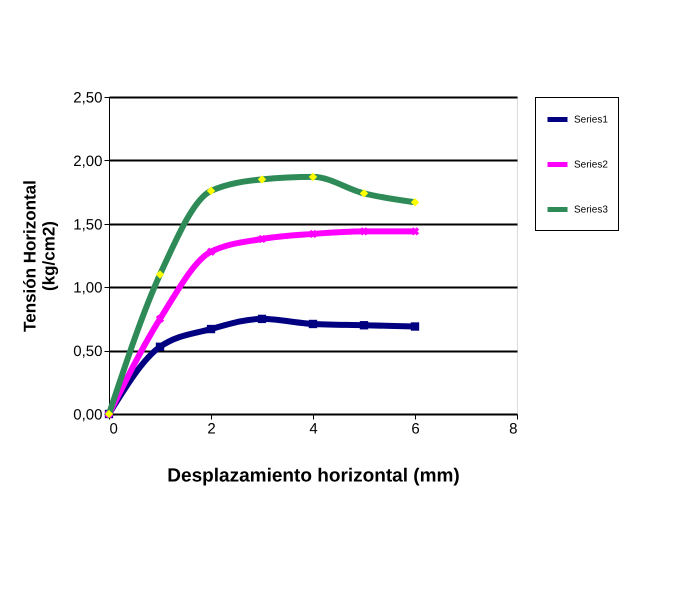  I want to click on legend-label: Series1, so click(591, 120).